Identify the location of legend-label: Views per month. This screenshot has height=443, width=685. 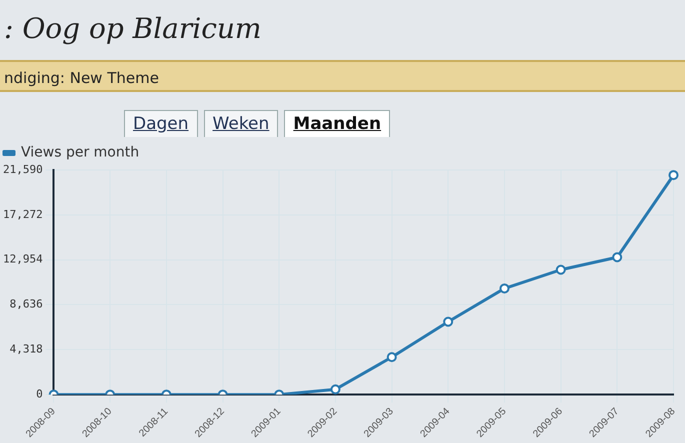
(80, 152).